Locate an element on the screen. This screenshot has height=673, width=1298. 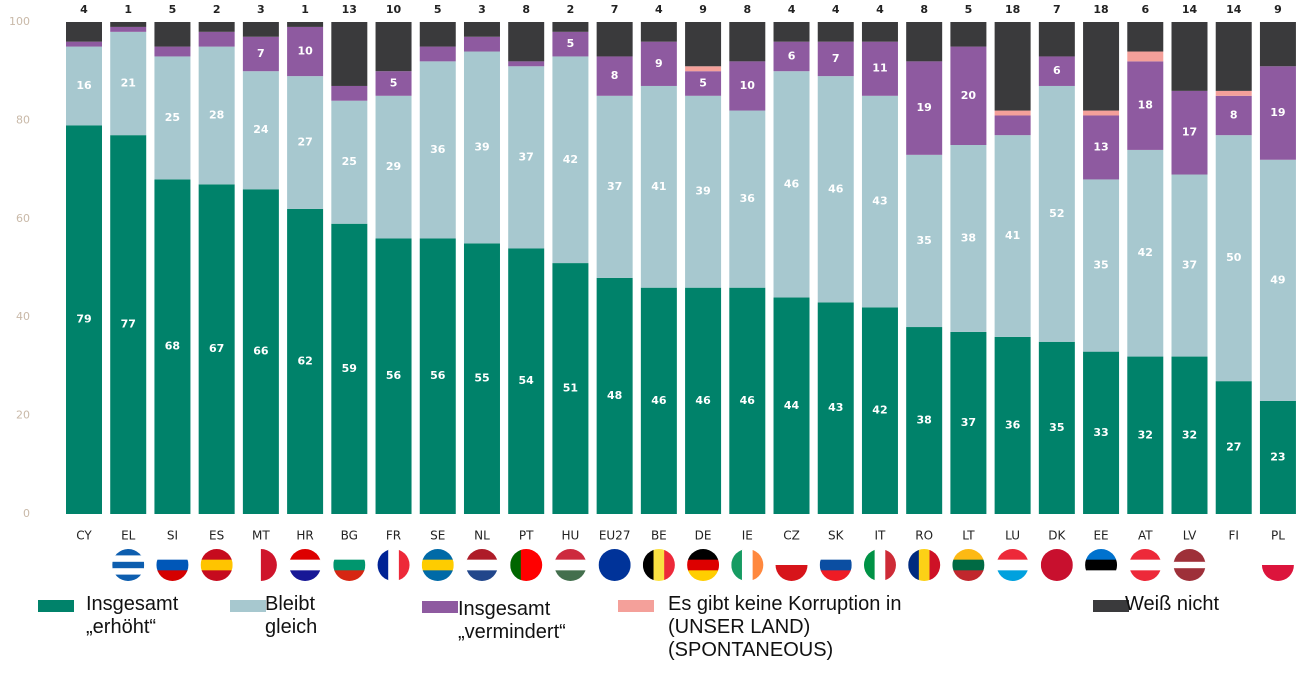
x-tick-label: EL is located at coordinates (128, 536).